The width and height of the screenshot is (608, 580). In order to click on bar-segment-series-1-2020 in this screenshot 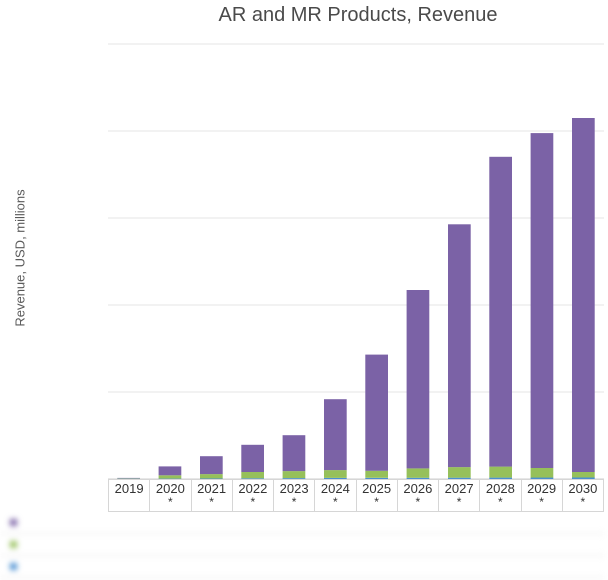, I will do `click(170, 477)`.